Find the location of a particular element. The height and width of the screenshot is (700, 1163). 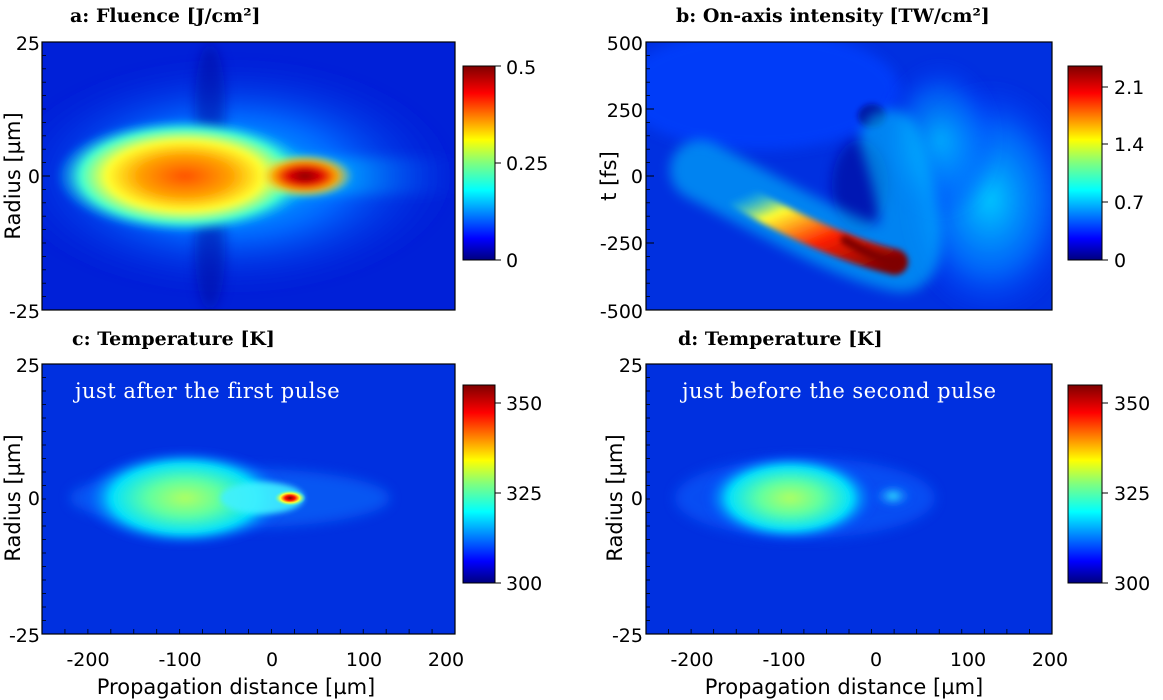

panel-d-cbar-tick-350: 350 is located at coordinates (1132, 404).